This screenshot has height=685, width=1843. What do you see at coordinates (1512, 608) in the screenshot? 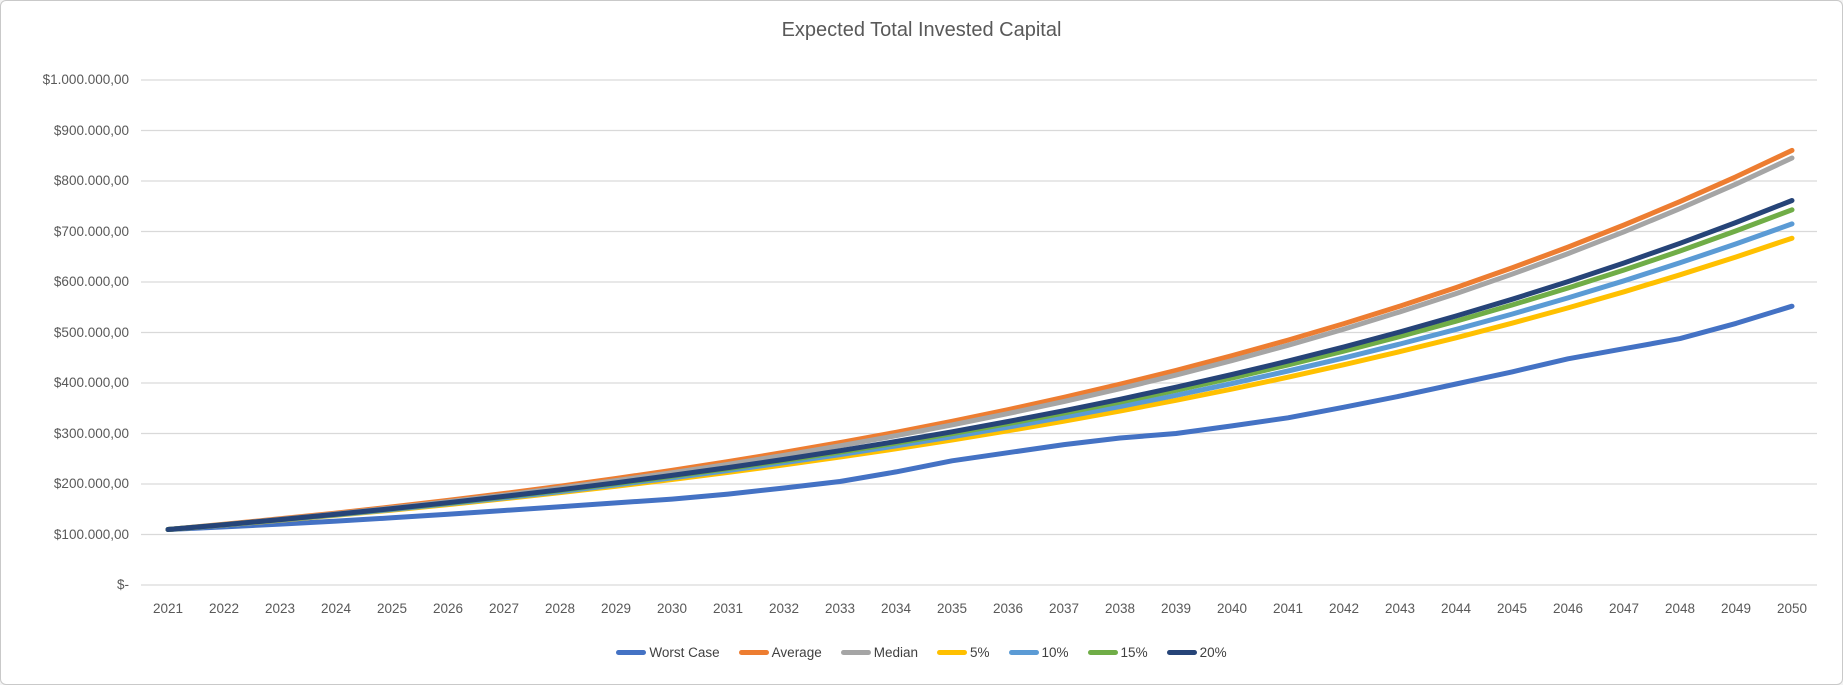
I see `x-axis-label: 2045` at bounding box center [1512, 608].